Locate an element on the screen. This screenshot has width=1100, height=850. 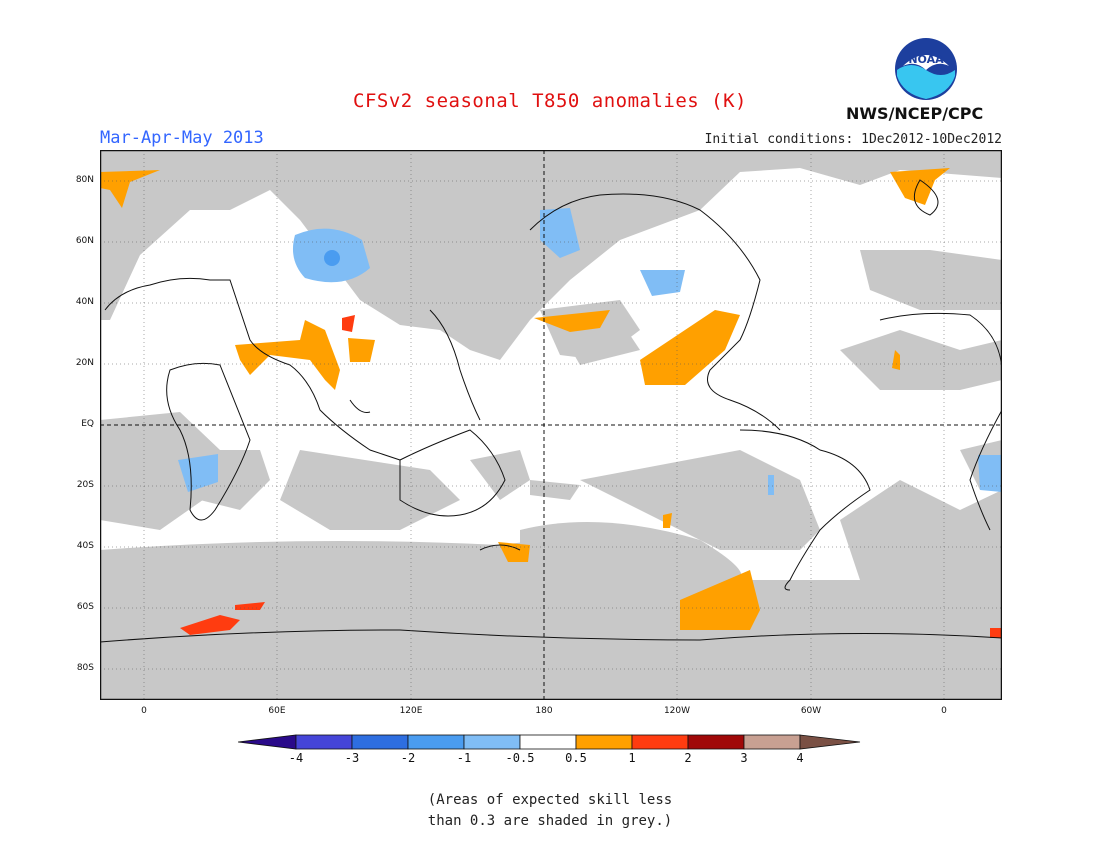
lat-label: 60N is located at coordinates (84, 241).